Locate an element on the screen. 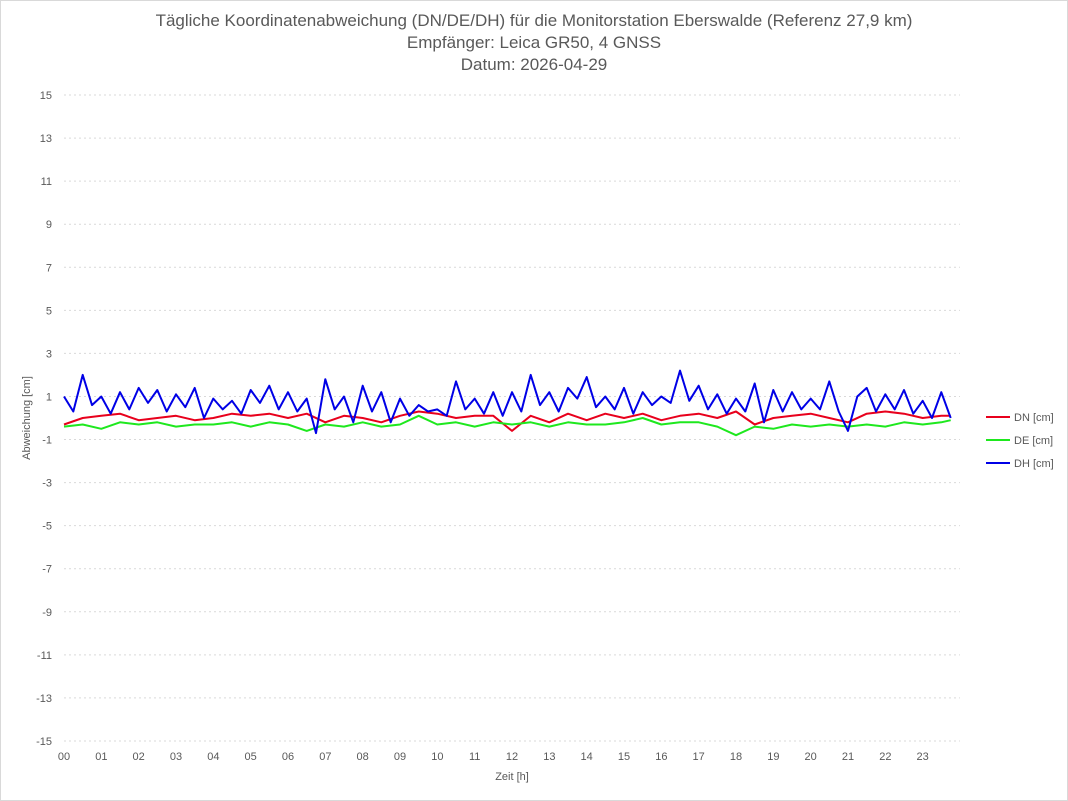 Image resolution: width=1068 pixels, height=801 pixels. x-tick-label: 07 is located at coordinates (325, 757).